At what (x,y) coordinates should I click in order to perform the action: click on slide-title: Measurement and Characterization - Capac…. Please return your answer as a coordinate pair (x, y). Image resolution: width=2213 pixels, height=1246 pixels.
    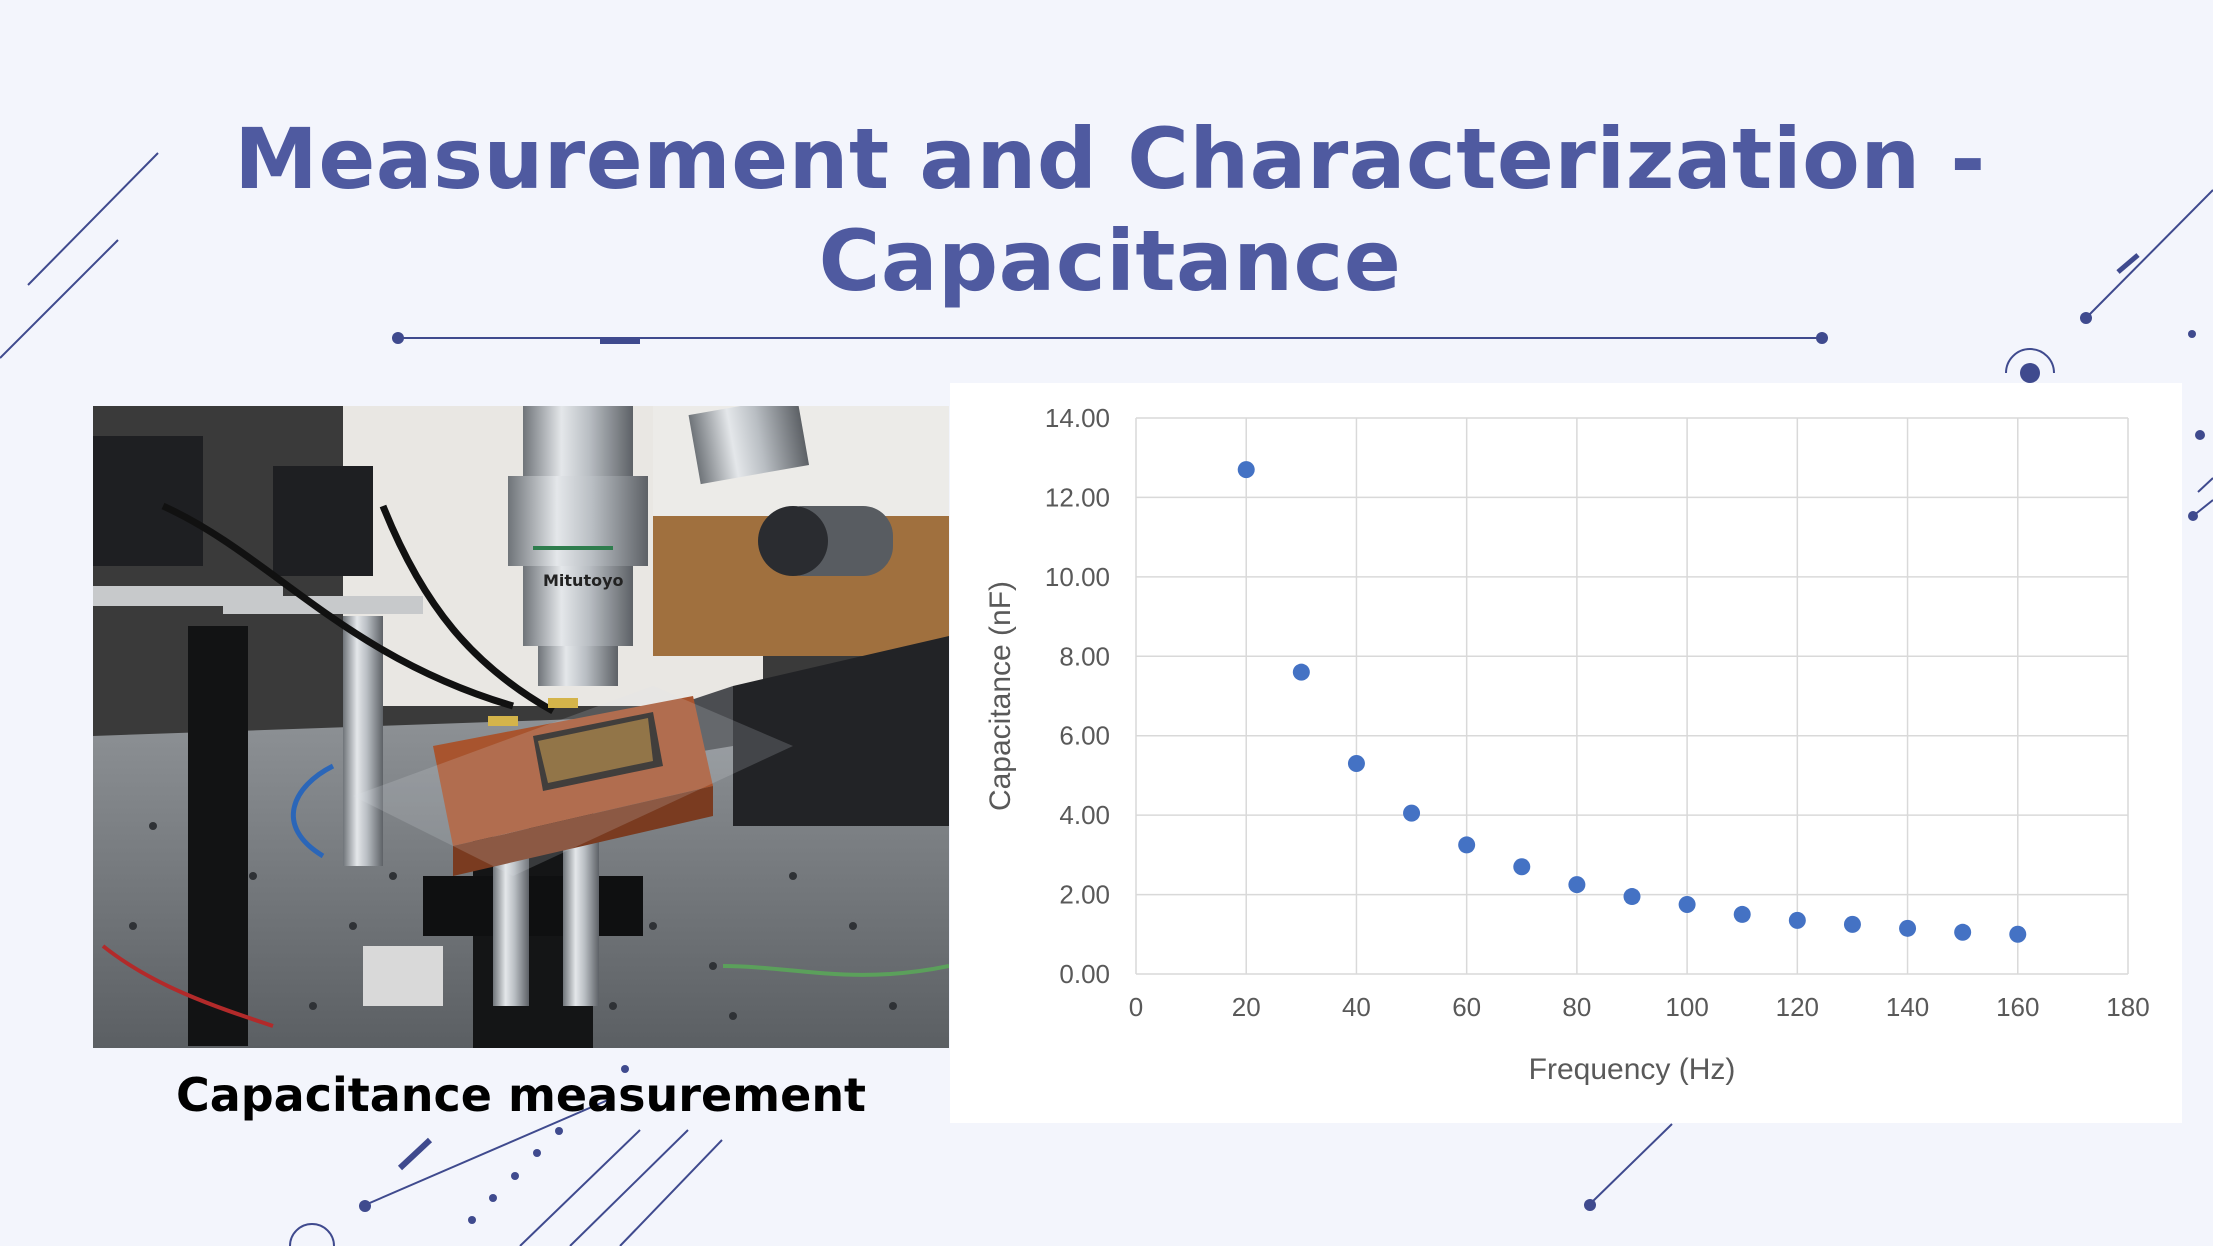
    Looking at the image, I should click on (1110, 210).